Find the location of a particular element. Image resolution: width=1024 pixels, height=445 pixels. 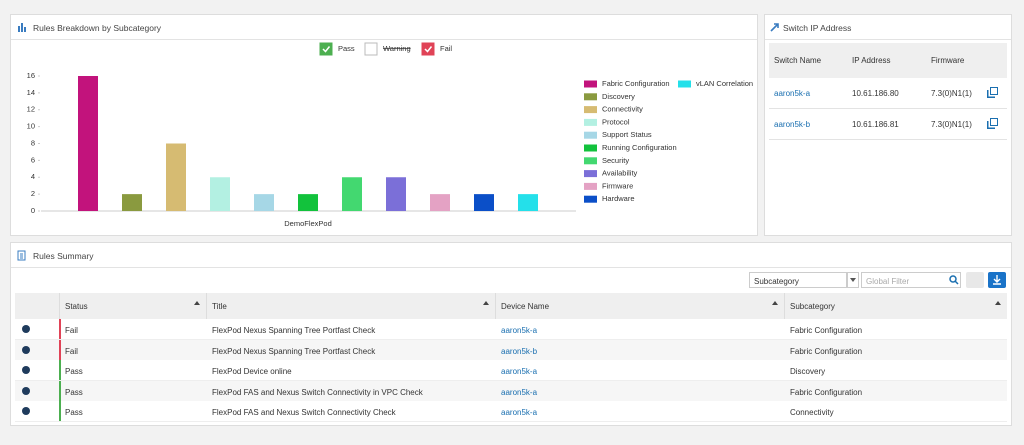

rules-icon is located at coordinates (21, 255).